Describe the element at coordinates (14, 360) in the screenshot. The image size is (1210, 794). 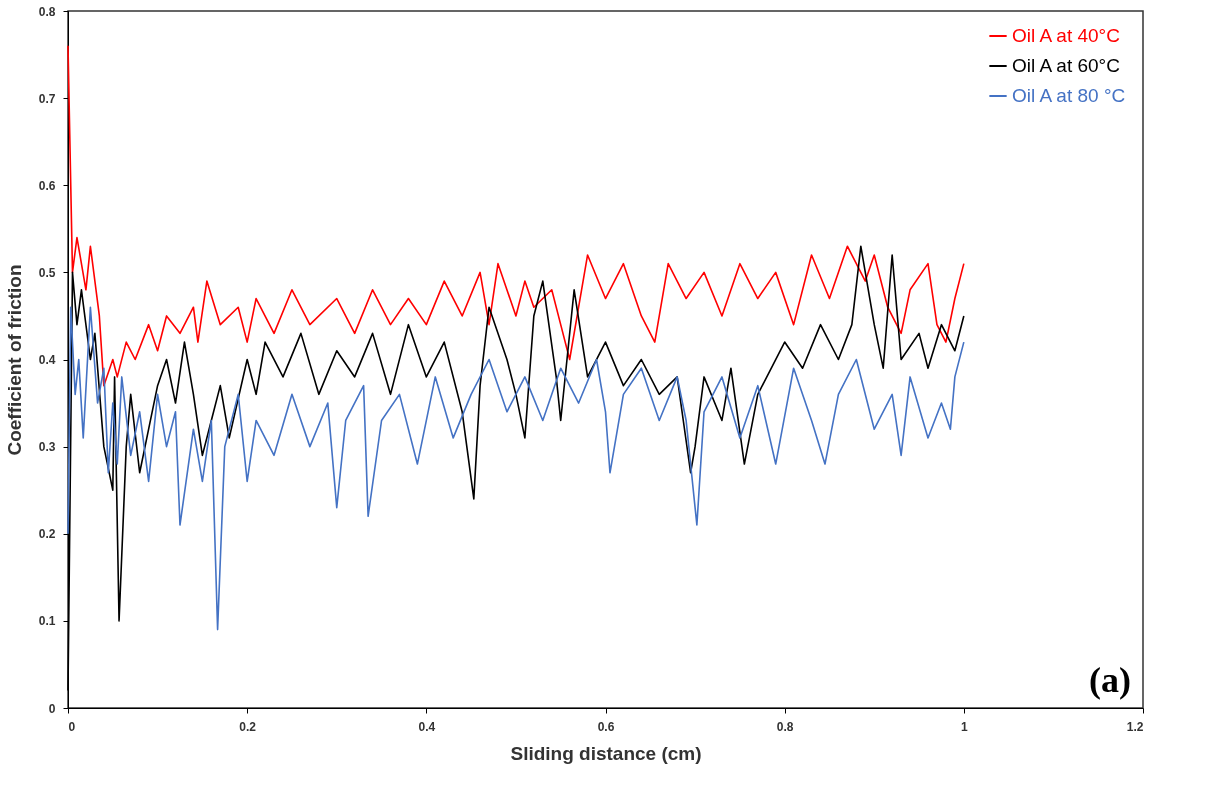
I see `y-axis-title: Coefficient of friction` at that location.